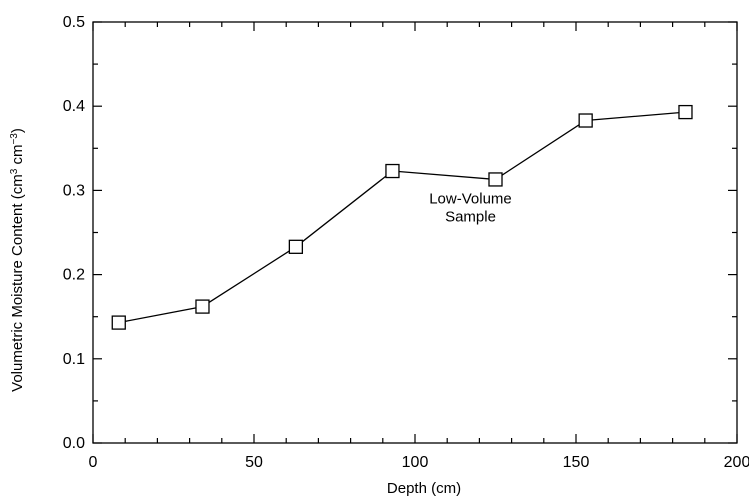 The image size is (749, 503). What do you see at coordinates (415, 462) in the screenshot?
I see `x-tick-label: 100` at bounding box center [415, 462].